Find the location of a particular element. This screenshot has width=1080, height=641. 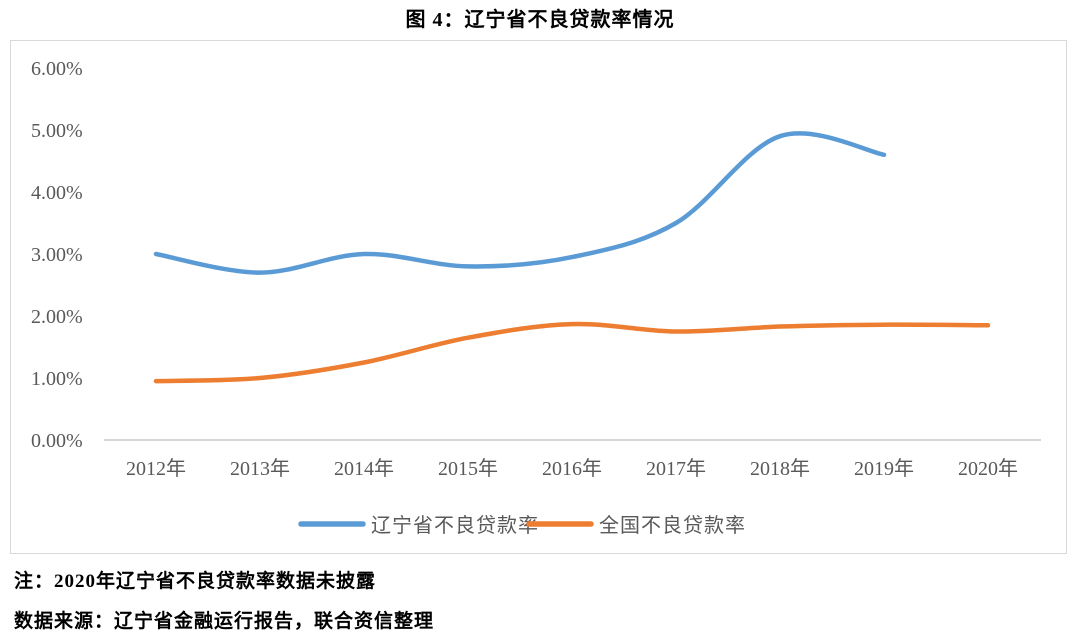

y-axis-label: 1.00% is located at coordinates (57, 379).